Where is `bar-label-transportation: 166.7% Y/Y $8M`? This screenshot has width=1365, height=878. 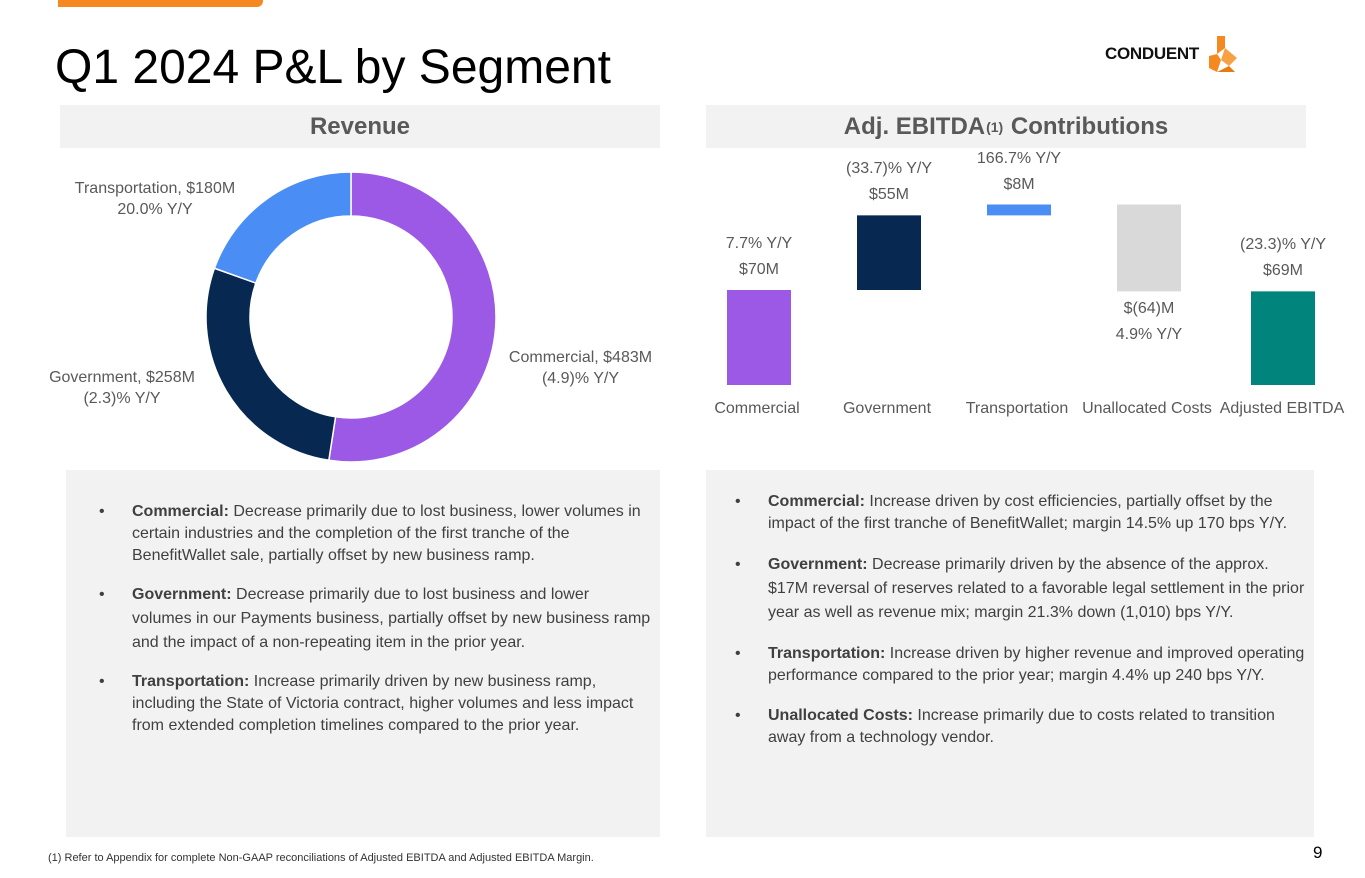
bar-label-transportation: 166.7% Y/Y $8M is located at coordinates (1019, 172).